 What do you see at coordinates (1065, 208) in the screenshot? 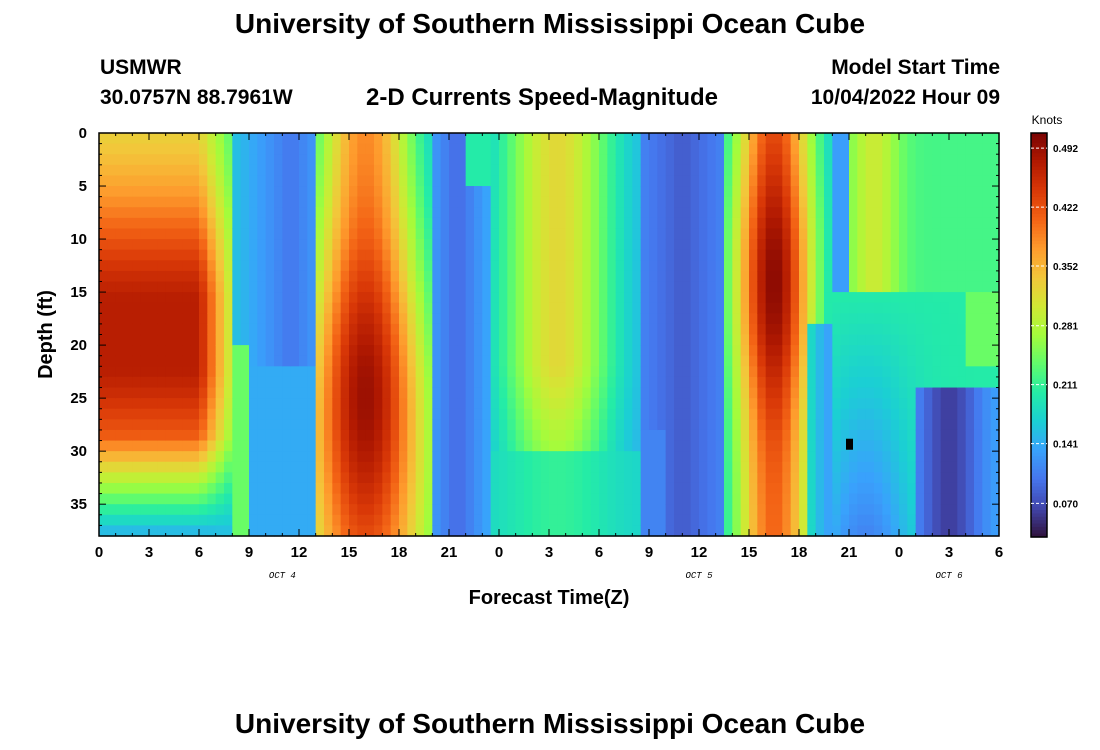
I see `colorbar-label: 0.422` at bounding box center [1065, 208].